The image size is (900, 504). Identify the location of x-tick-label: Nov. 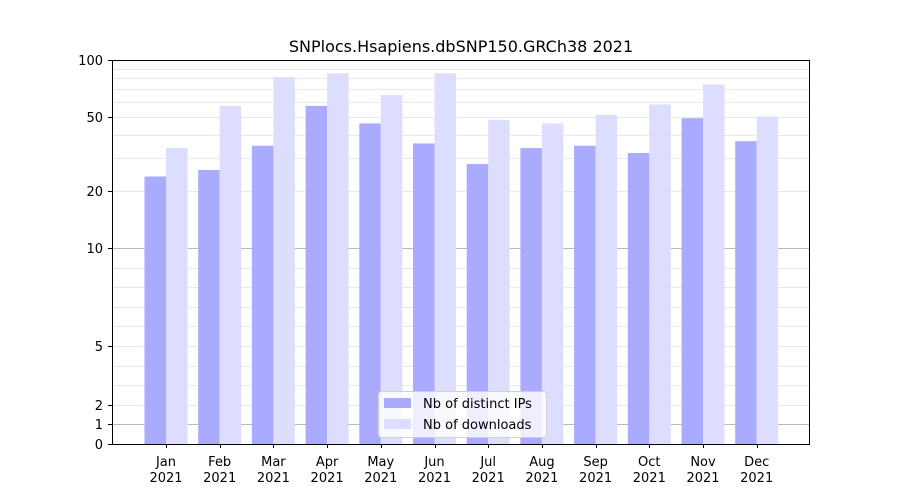
(703, 462).